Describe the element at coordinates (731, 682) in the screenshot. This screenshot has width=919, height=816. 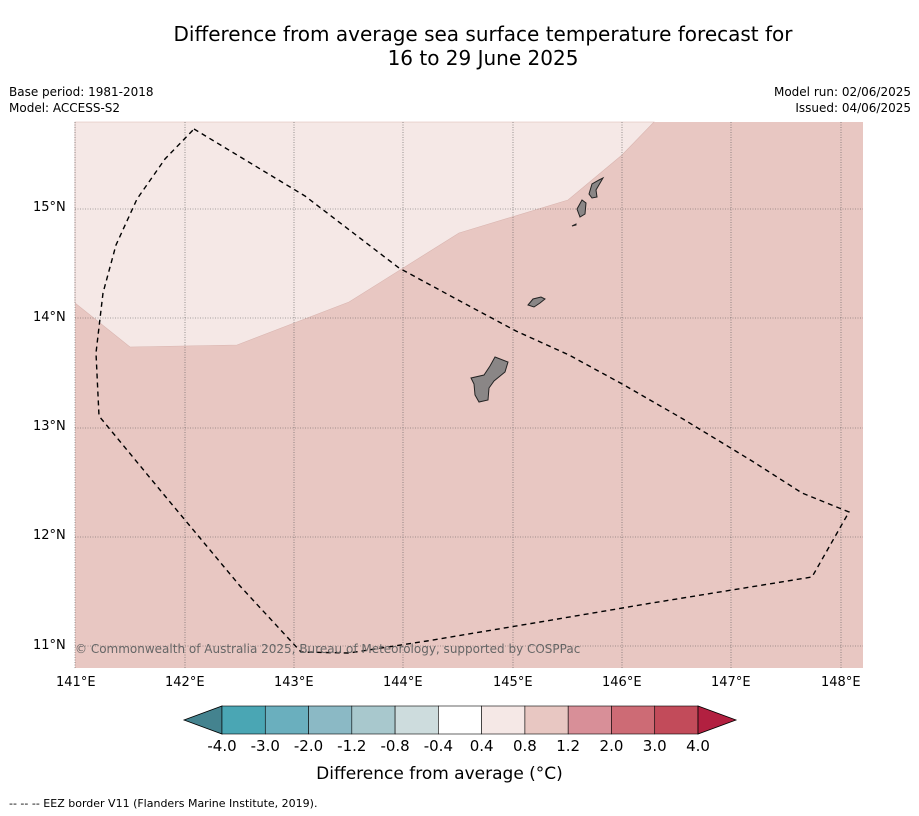
I see `lon-label-147e: 147°E` at that location.